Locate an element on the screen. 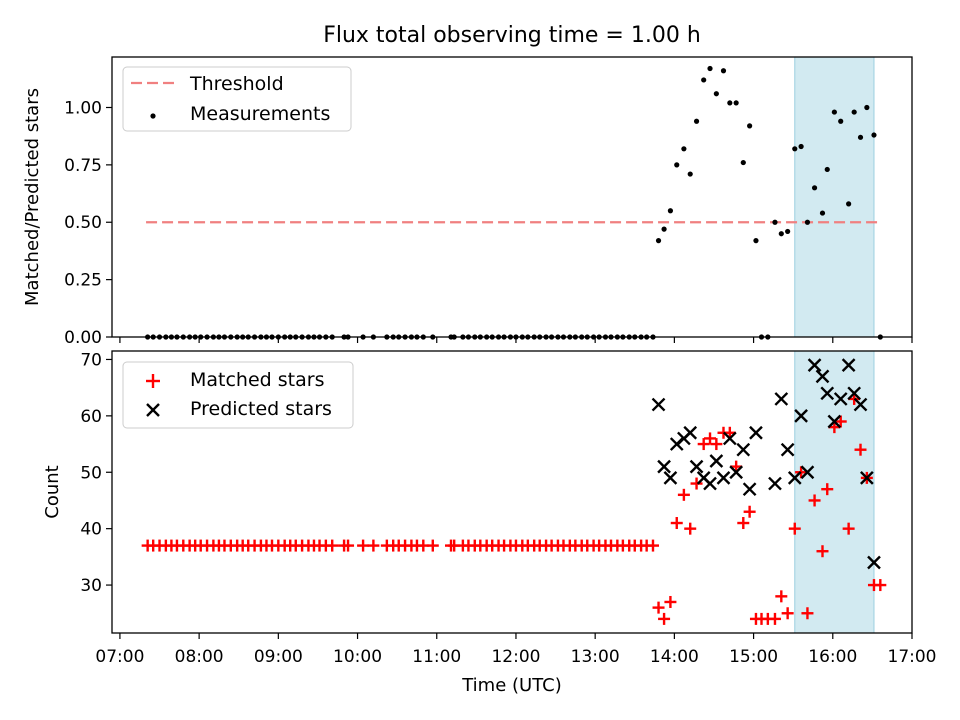 This screenshot has width=960, height=720. chart-title: Flux total observing time = 1.00 h is located at coordinates (512, 35).